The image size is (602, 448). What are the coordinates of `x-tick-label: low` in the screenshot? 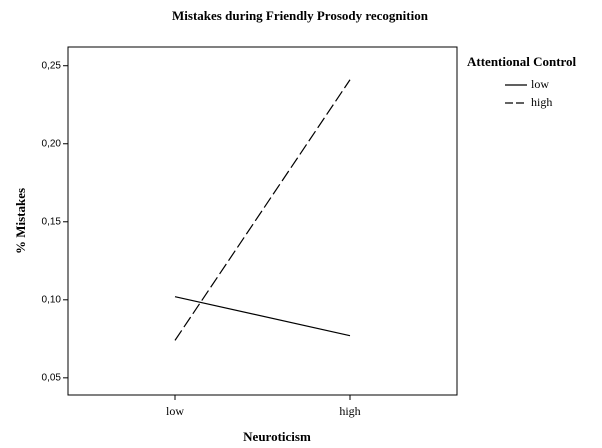 It's located at (175, 411).